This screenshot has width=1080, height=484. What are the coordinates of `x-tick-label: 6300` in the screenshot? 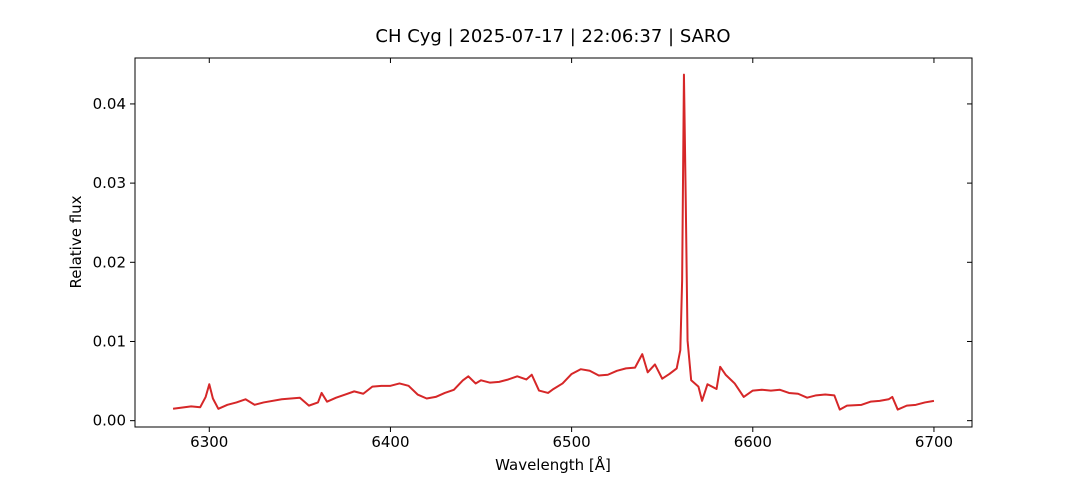 It's located at (209, 442).